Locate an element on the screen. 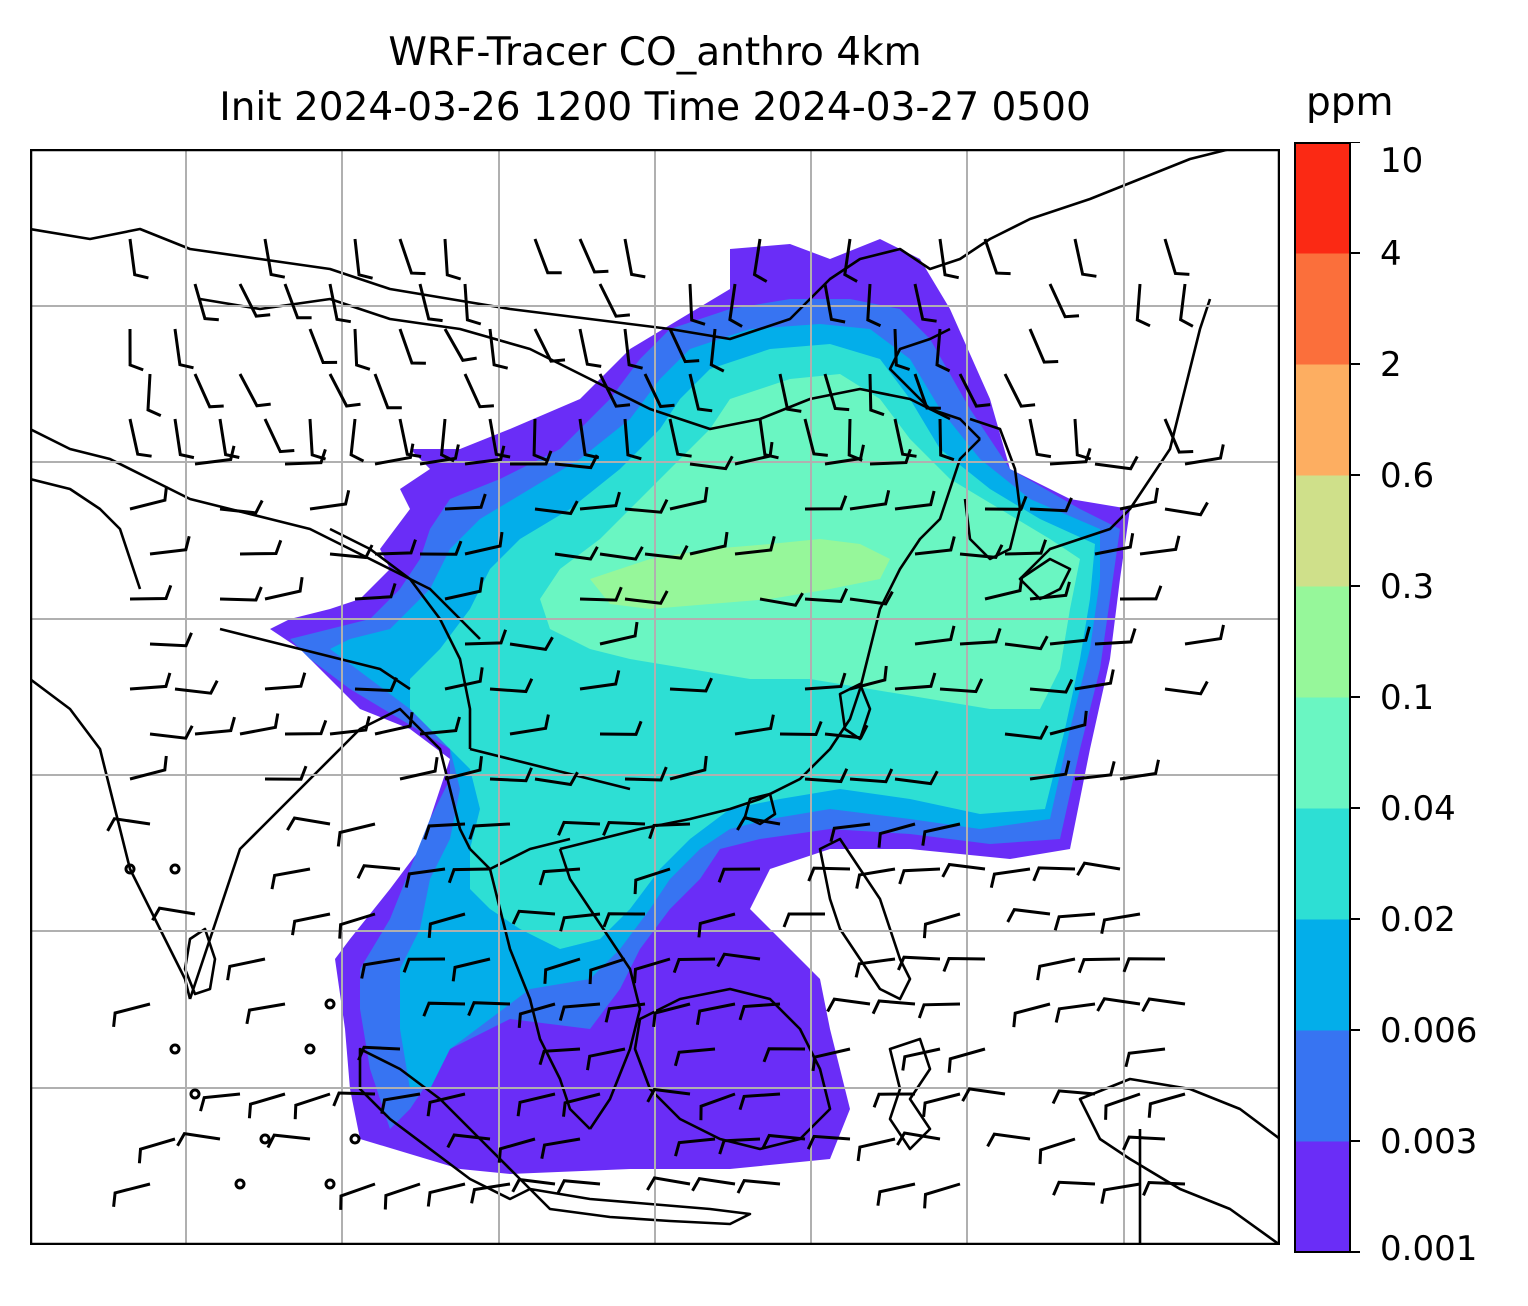  colorbar-tick-label: 0.001 is located at coordinates (1428, 1245).